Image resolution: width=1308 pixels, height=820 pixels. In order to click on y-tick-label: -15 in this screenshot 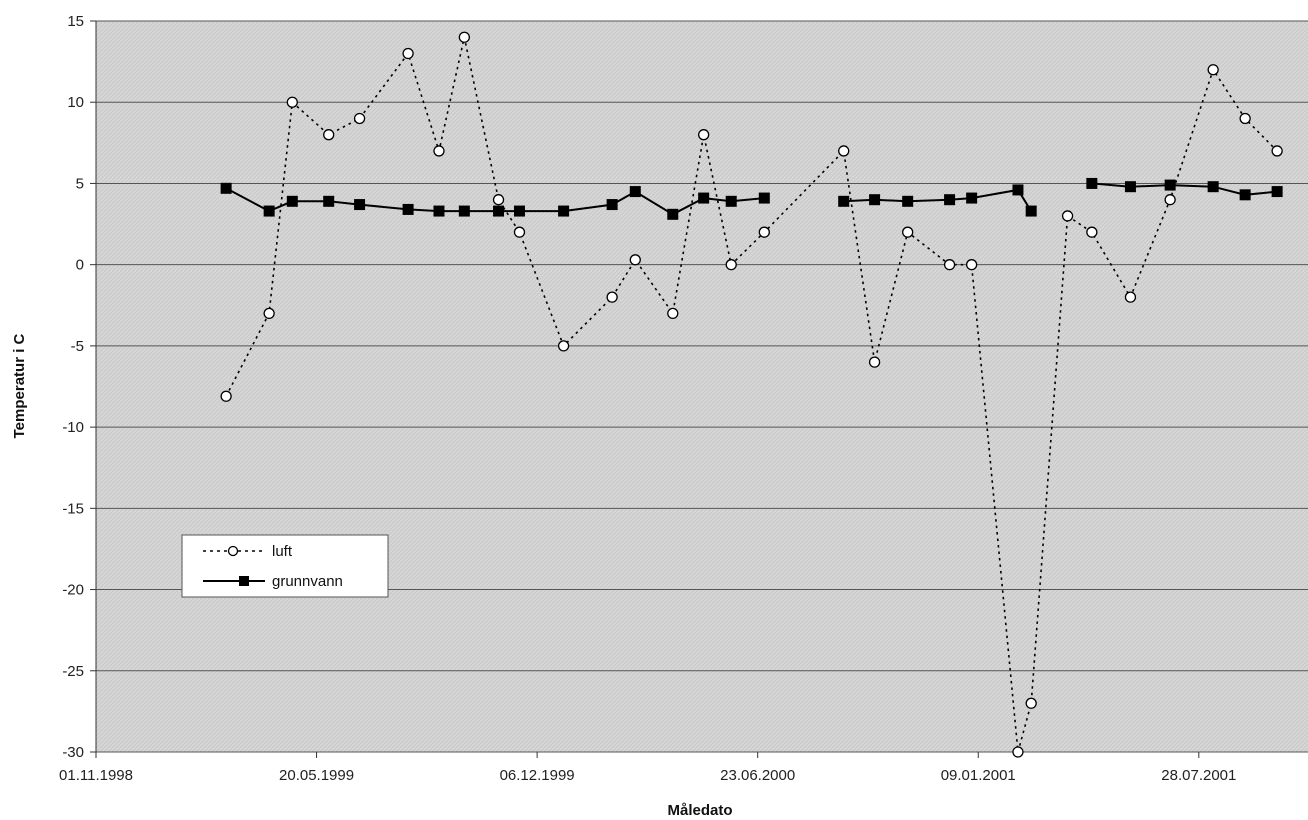, I will do `click(73, 508)`.